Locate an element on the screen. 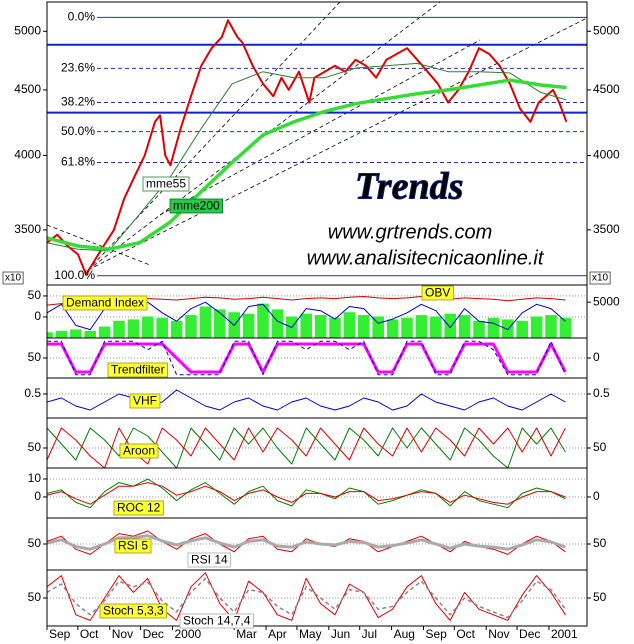 The height and width of the screenshot is (644, 634). series-label: mme55 is located at coordinates (166, 184).